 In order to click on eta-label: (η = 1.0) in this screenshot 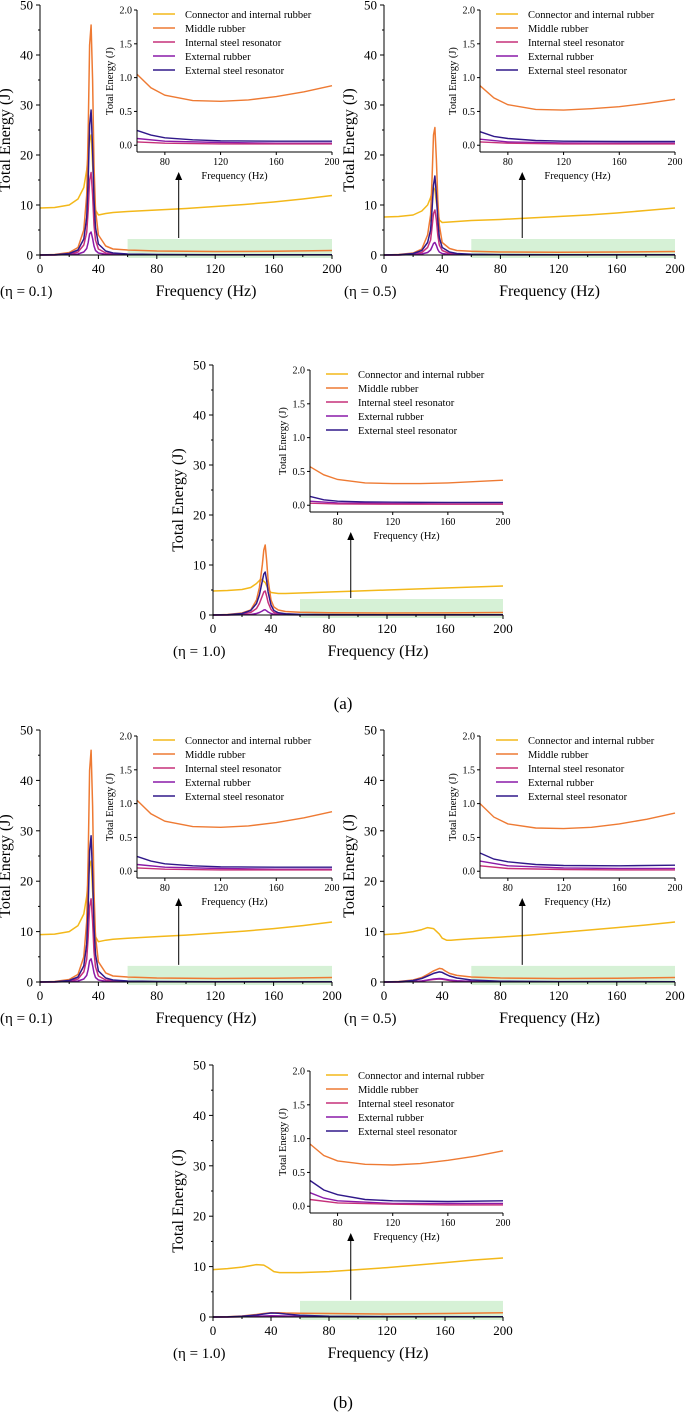, I will do `click(199, 1354)`.